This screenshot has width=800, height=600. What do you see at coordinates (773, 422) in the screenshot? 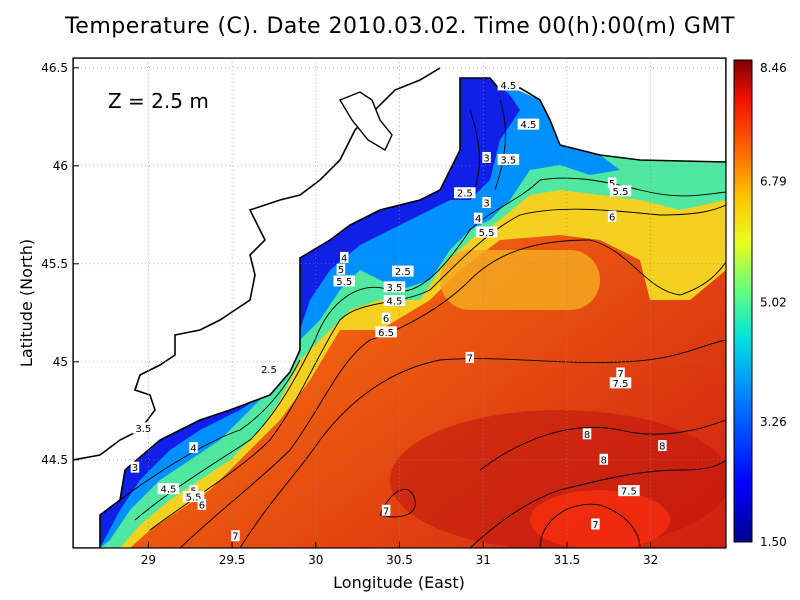
I see `colorbar-tick-label: 3.26` at bounding box center [773, 422].